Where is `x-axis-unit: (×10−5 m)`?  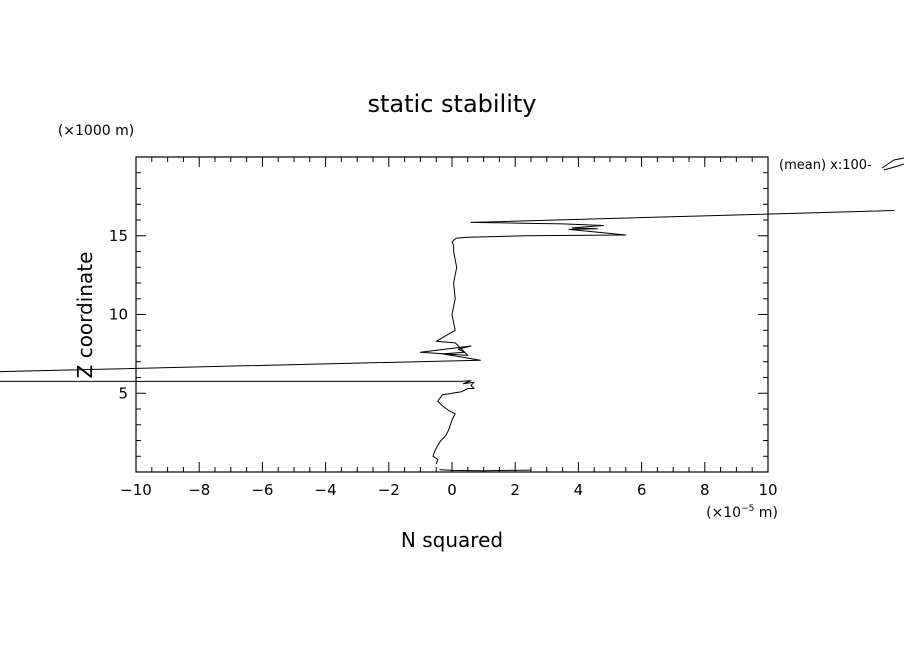 x-axis-unit: (×10−5 m) is located at coordinates (742, 512).